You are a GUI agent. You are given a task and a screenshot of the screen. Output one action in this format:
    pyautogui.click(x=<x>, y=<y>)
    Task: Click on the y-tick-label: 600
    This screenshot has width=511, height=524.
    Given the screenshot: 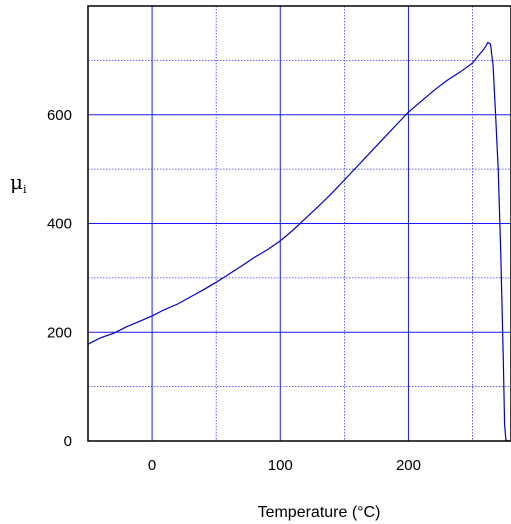 What is the action you would take?
    pyautogui.click(x=59, y=115)
    